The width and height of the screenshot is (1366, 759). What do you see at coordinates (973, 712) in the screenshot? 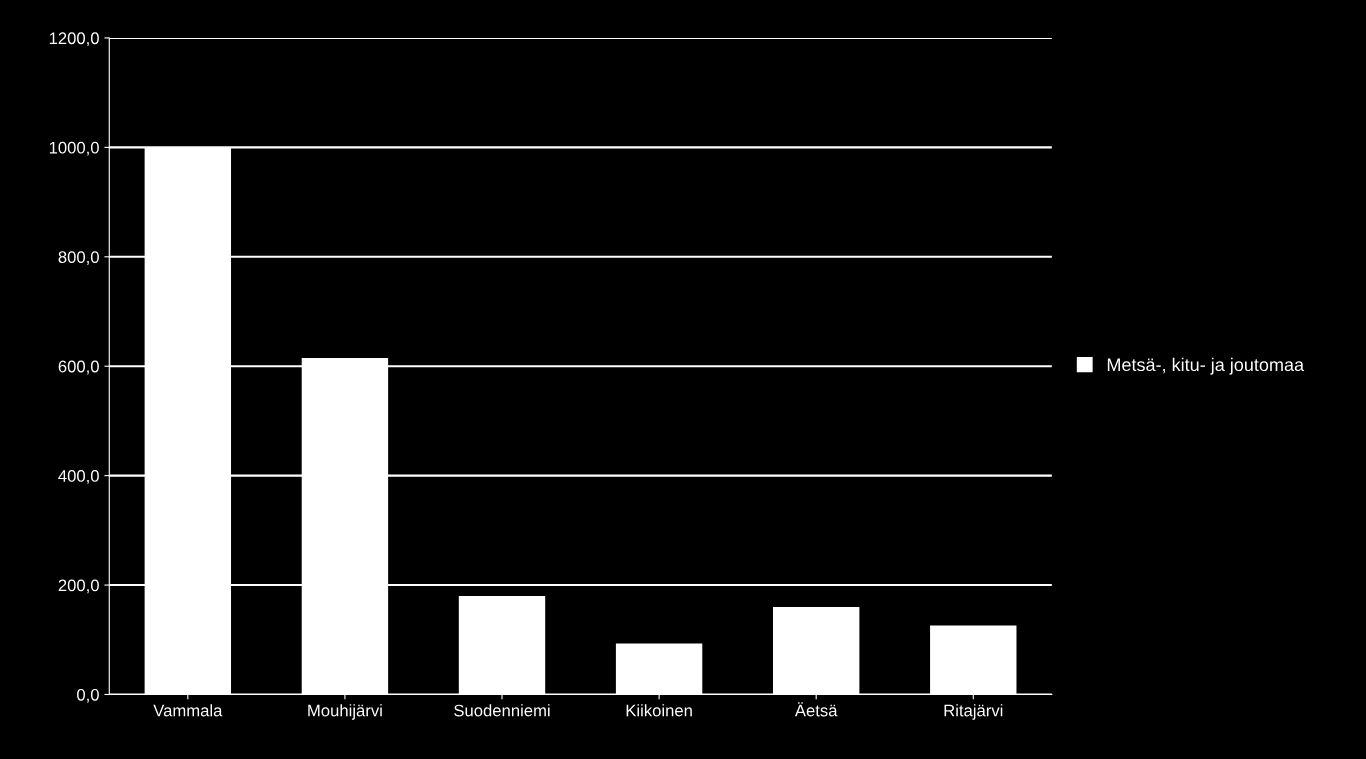
I see `x-tick-label: Ritajärvi` at bounding box center [973, 712].